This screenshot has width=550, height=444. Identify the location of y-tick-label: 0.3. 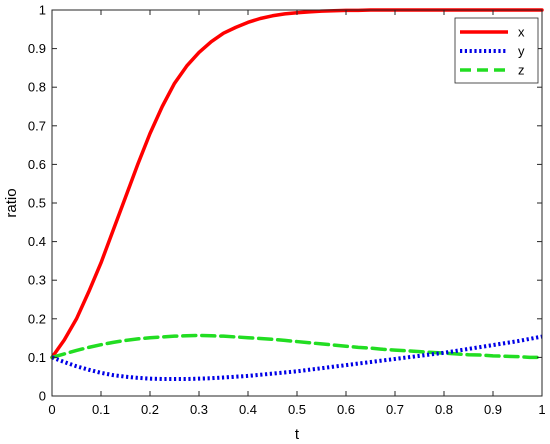
(37, 280).